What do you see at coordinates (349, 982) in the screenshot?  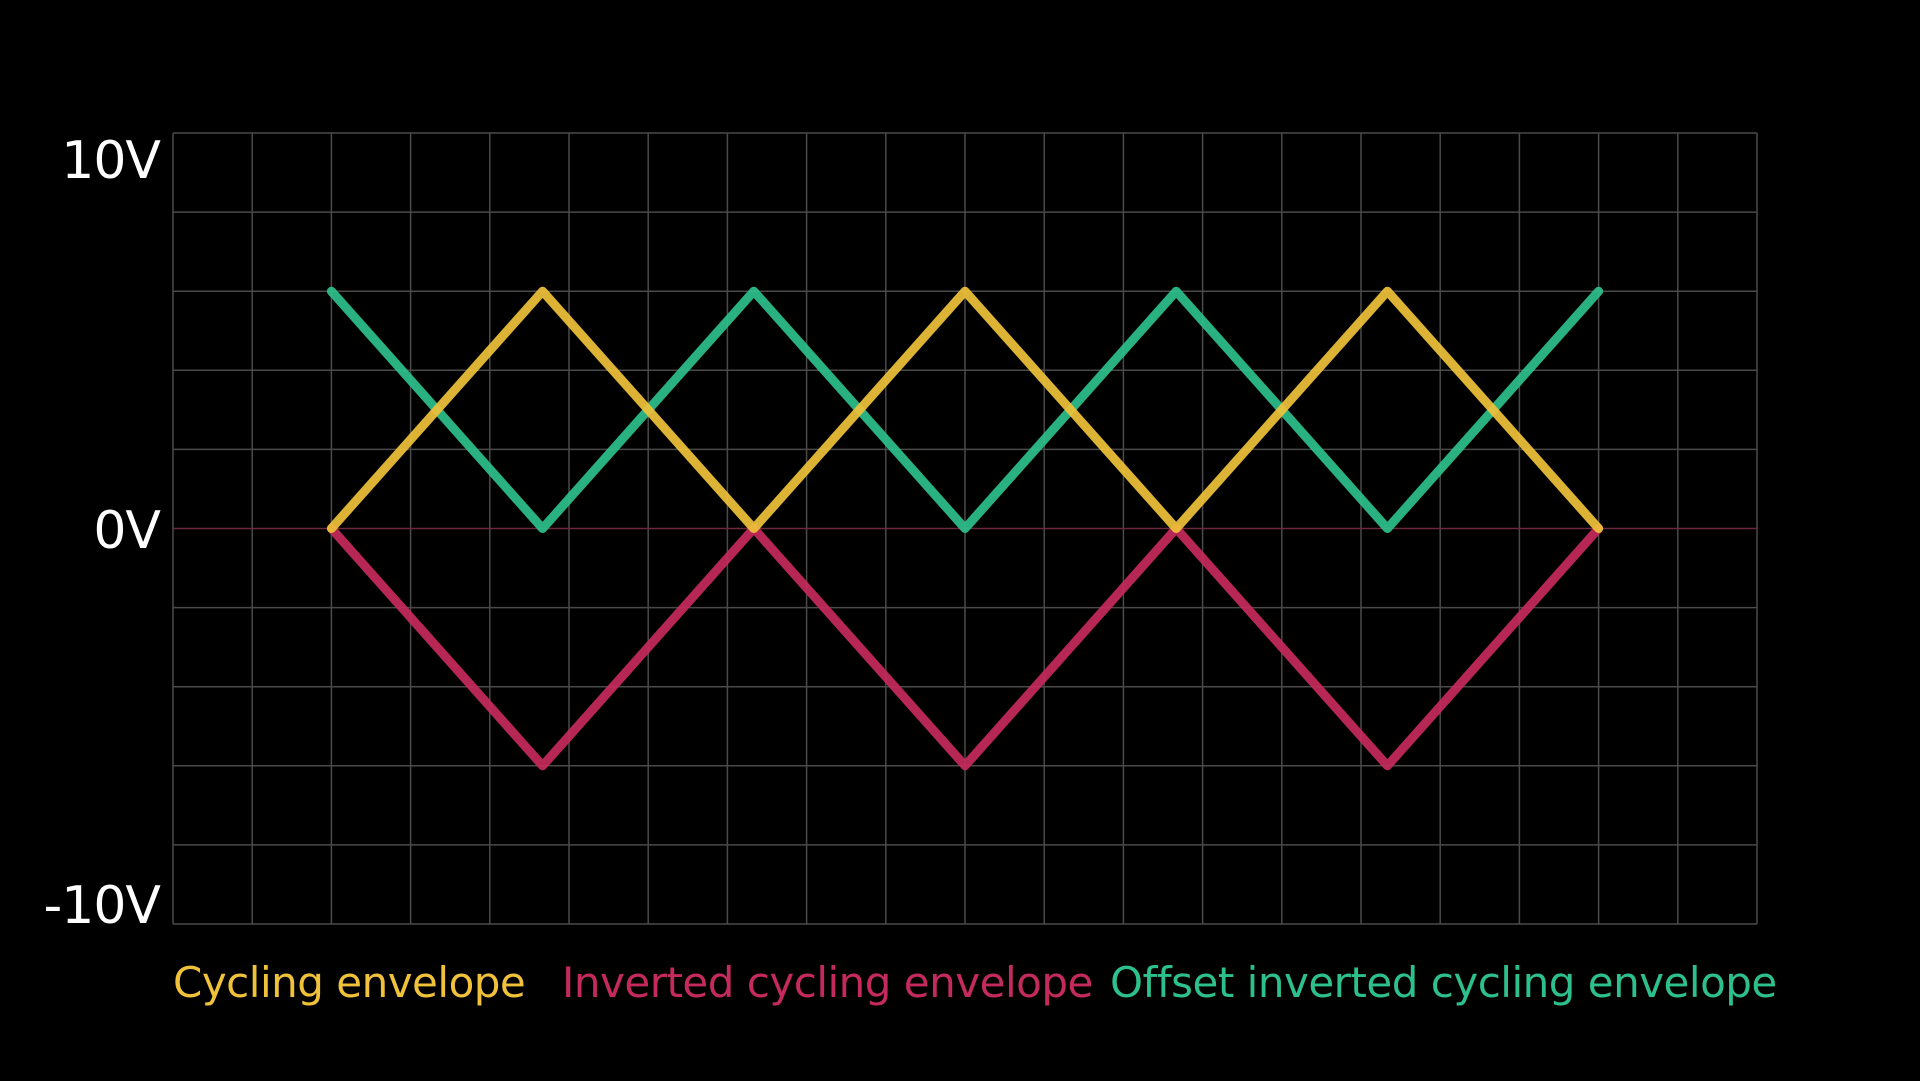 I see `legend-cycling-envelope: Cycling envelope` at bounding box center [349, 982].